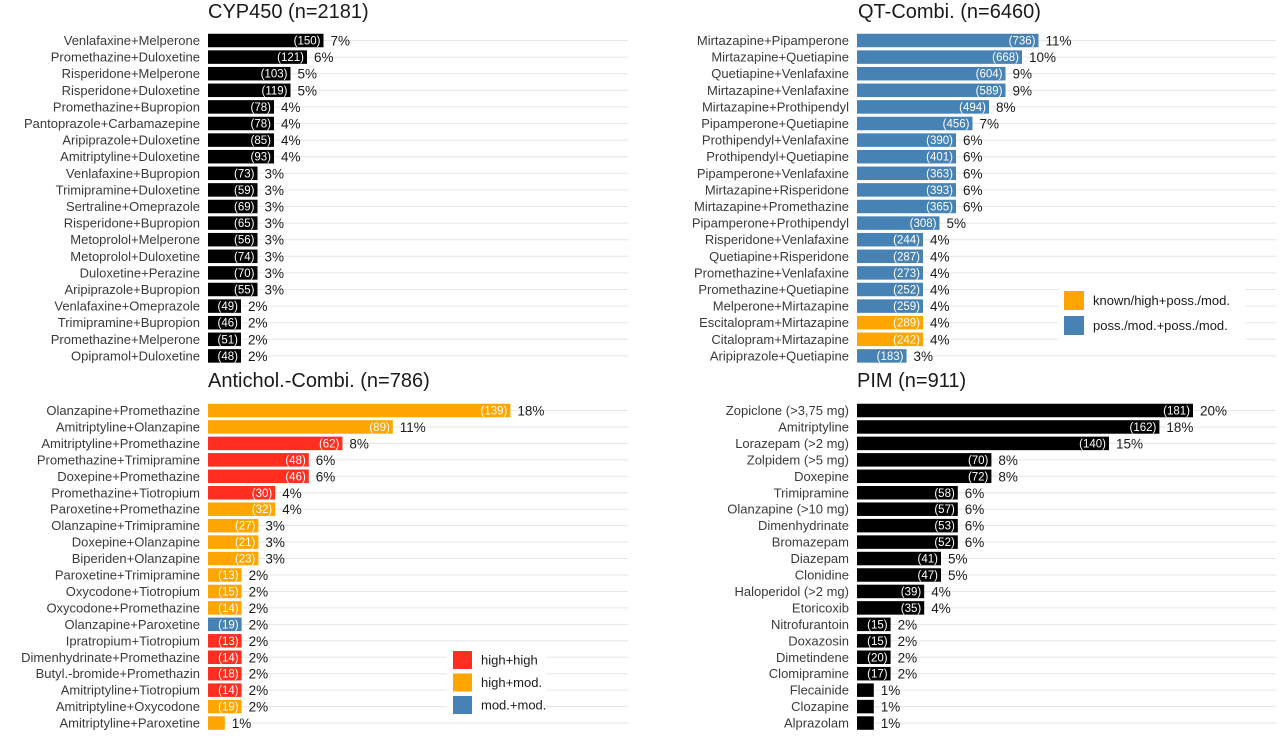 Image resolution: width=1280 pixels, height=738 pixels. Describe the element at coordinates (770, 223) in the screenshot. I see `category-label: Pipamperone+Prothipendyl` at that location.